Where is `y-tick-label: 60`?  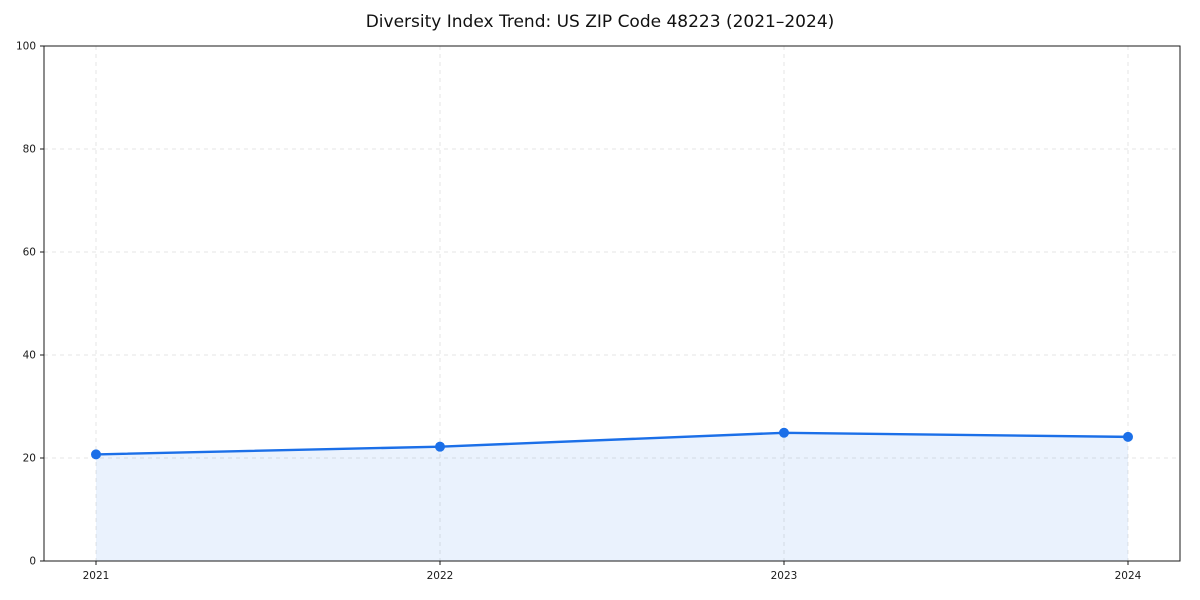
y-tick-label: 60 is located at coordinates (29, 253).